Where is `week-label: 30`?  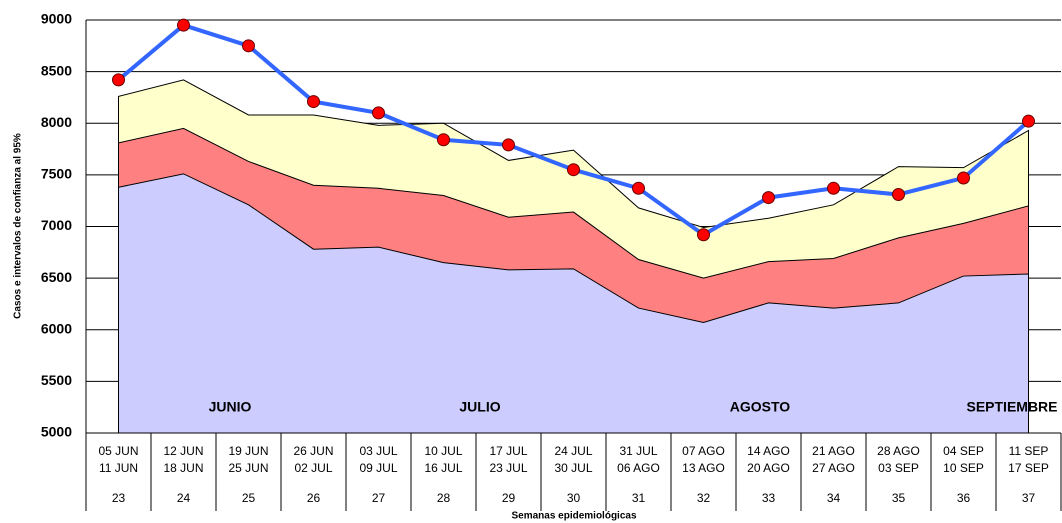 week-label: 30 is located at coordinates (574, 498).